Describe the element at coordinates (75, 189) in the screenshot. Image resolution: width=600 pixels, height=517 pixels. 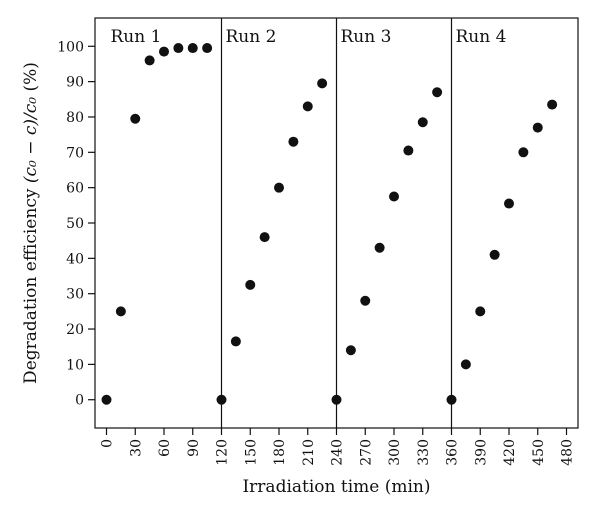
I see `y-tick-label: 60` at that location.